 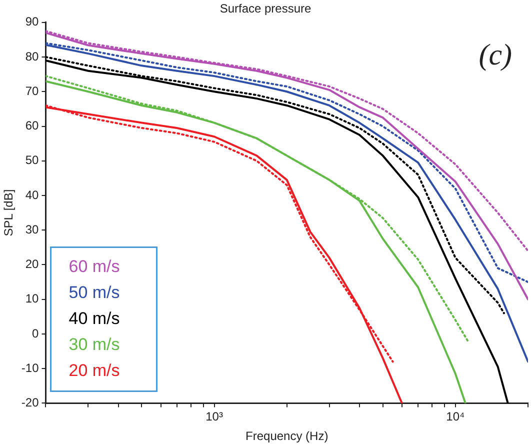 What do you see at coordinates (32, 229) in the screenshot?
I see `y-tick-label: 30` at bounding box center [32, 229].